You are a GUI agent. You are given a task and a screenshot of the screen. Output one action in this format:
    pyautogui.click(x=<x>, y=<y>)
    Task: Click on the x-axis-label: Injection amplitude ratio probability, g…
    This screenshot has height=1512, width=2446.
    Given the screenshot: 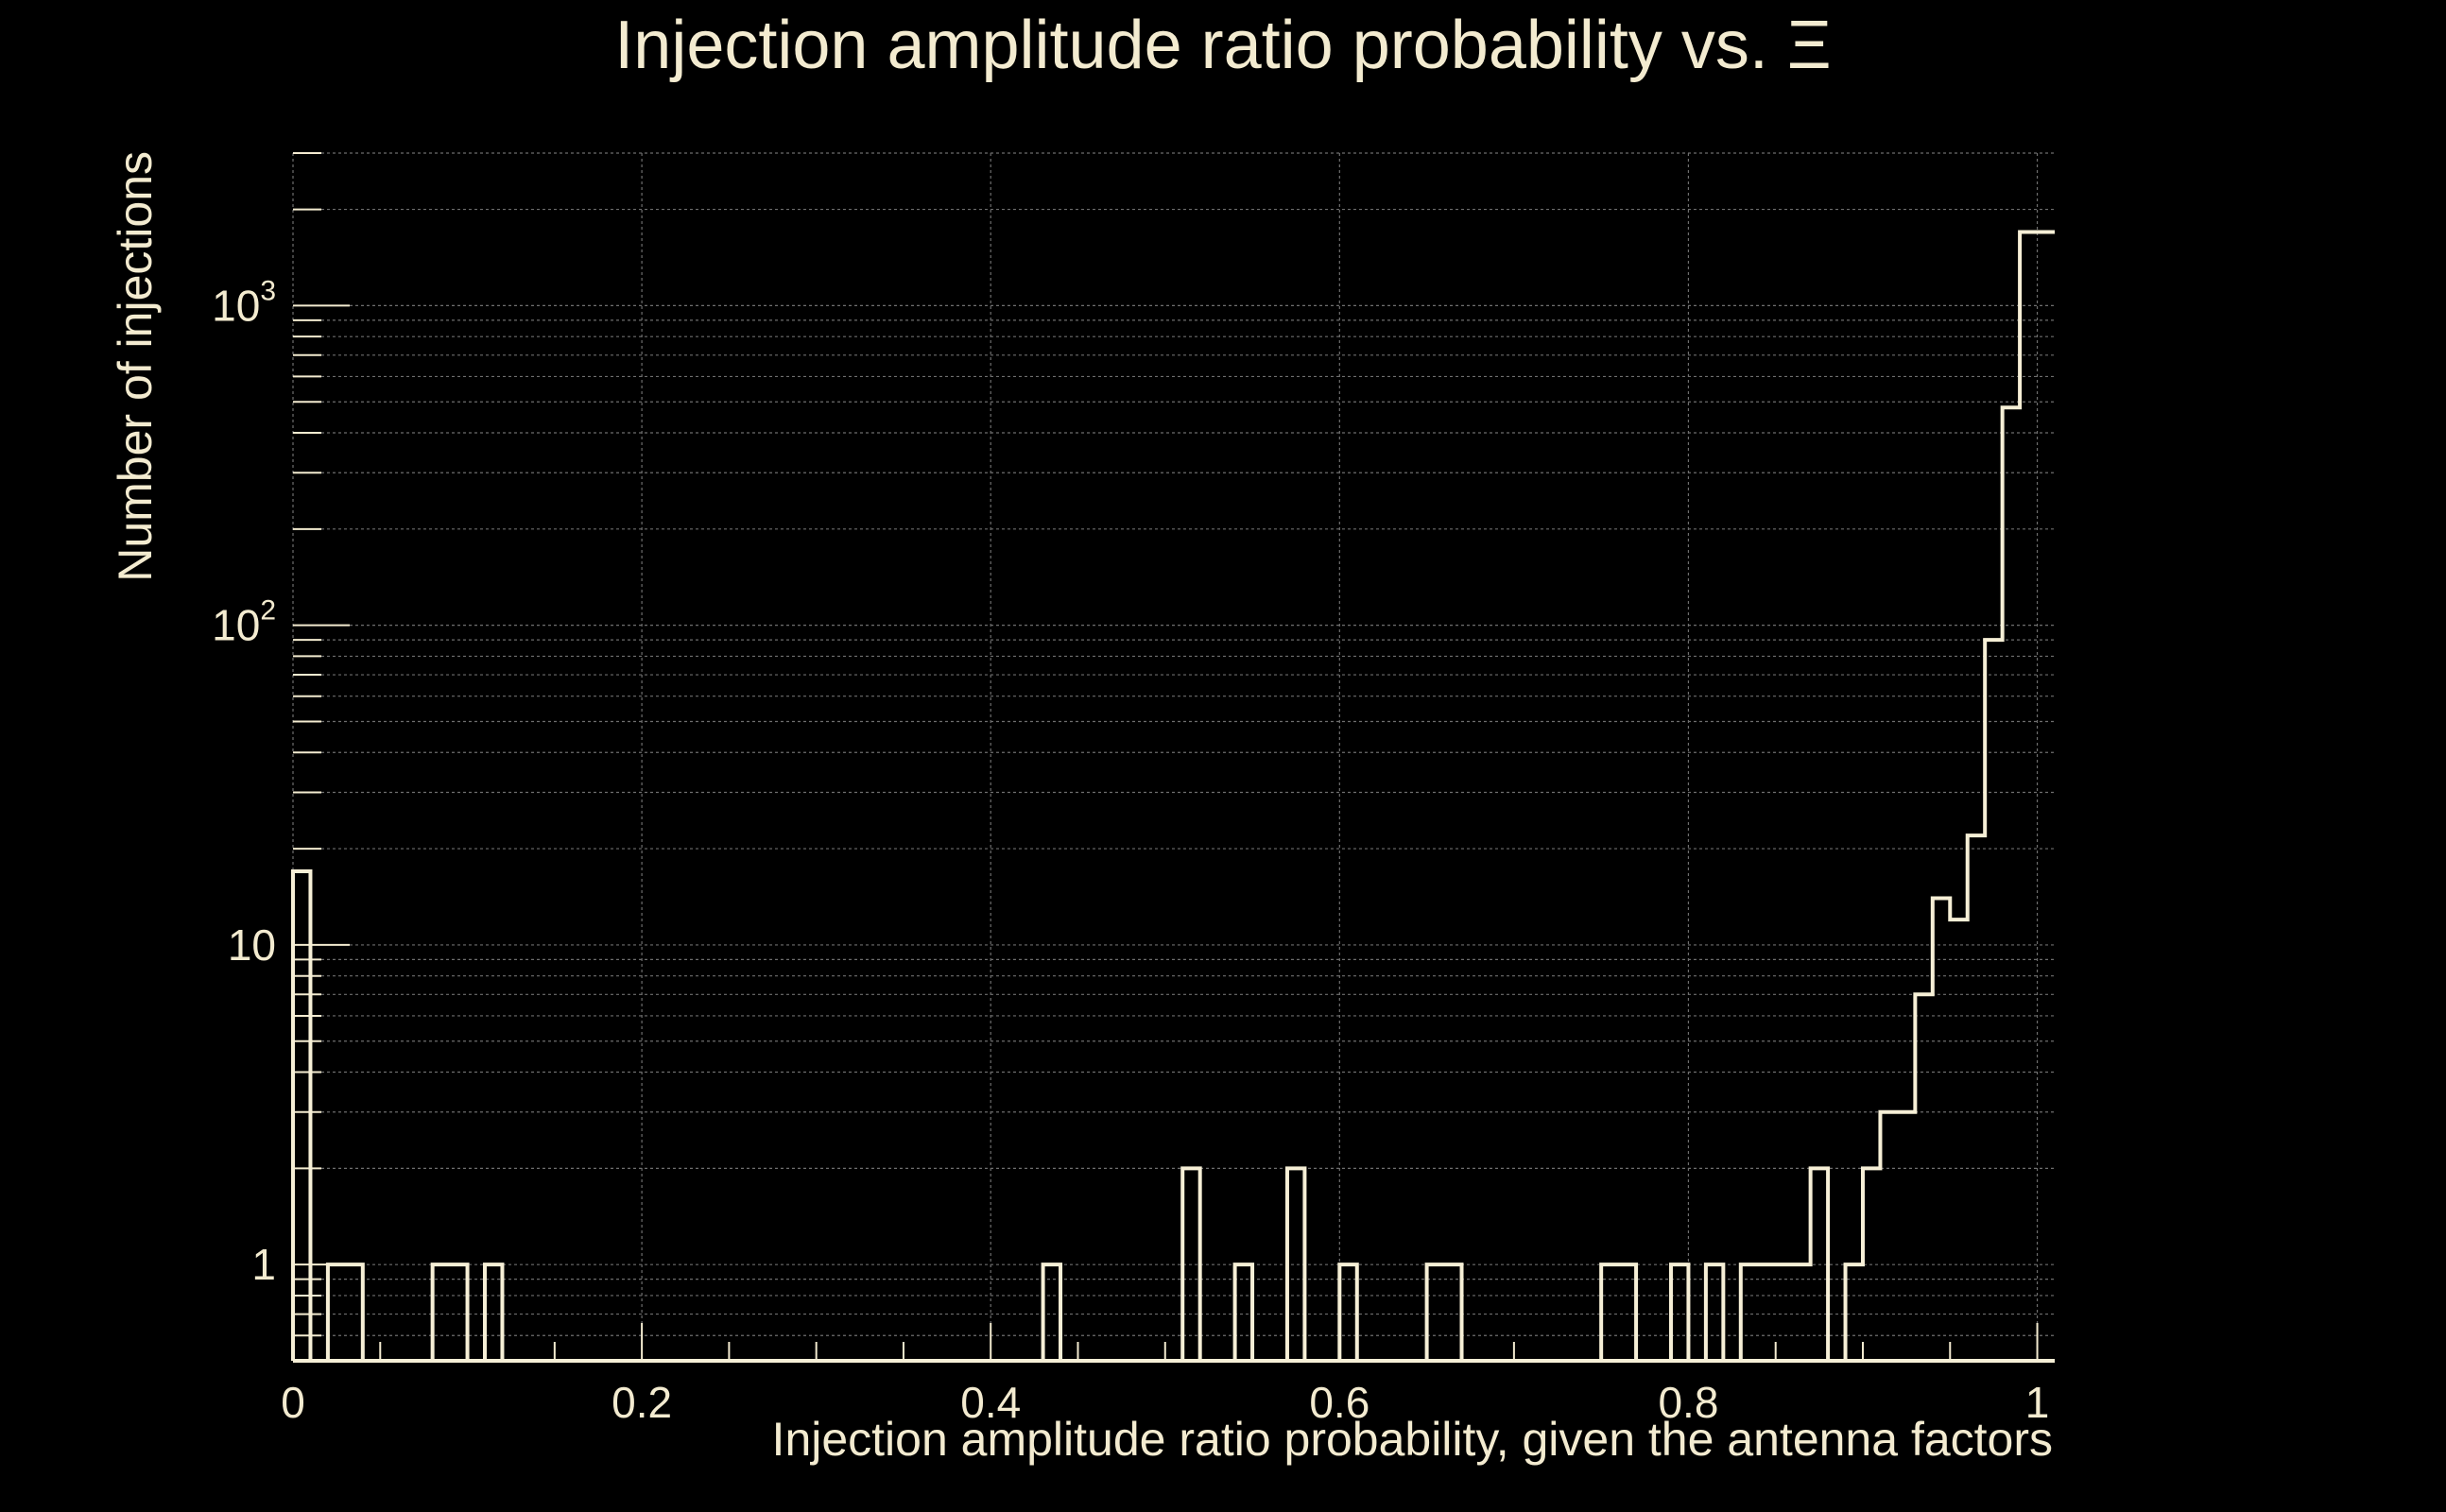 What is the action you would take?
    pyautogui.click(x=1412, y=1439)
    